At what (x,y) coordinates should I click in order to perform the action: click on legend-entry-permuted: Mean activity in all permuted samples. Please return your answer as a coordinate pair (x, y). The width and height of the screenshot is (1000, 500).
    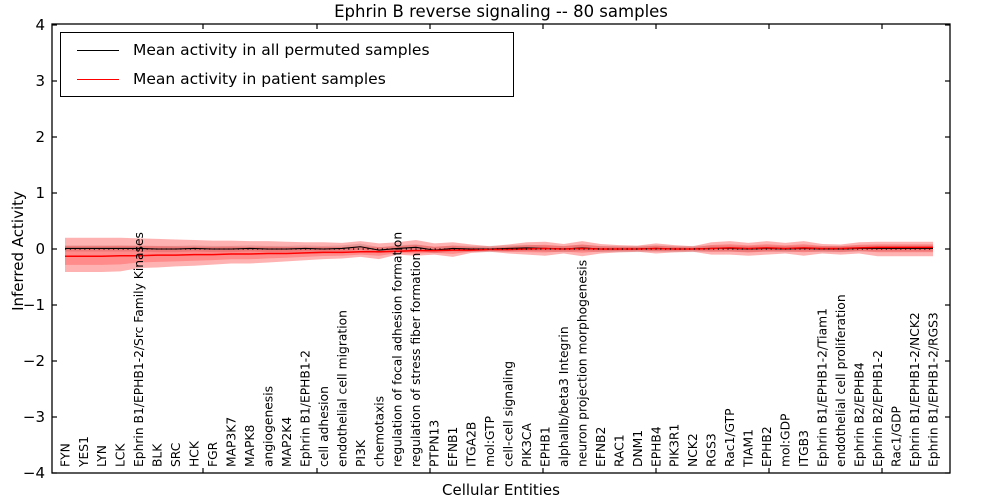
    Looking at the image, I should click on (287, 50).